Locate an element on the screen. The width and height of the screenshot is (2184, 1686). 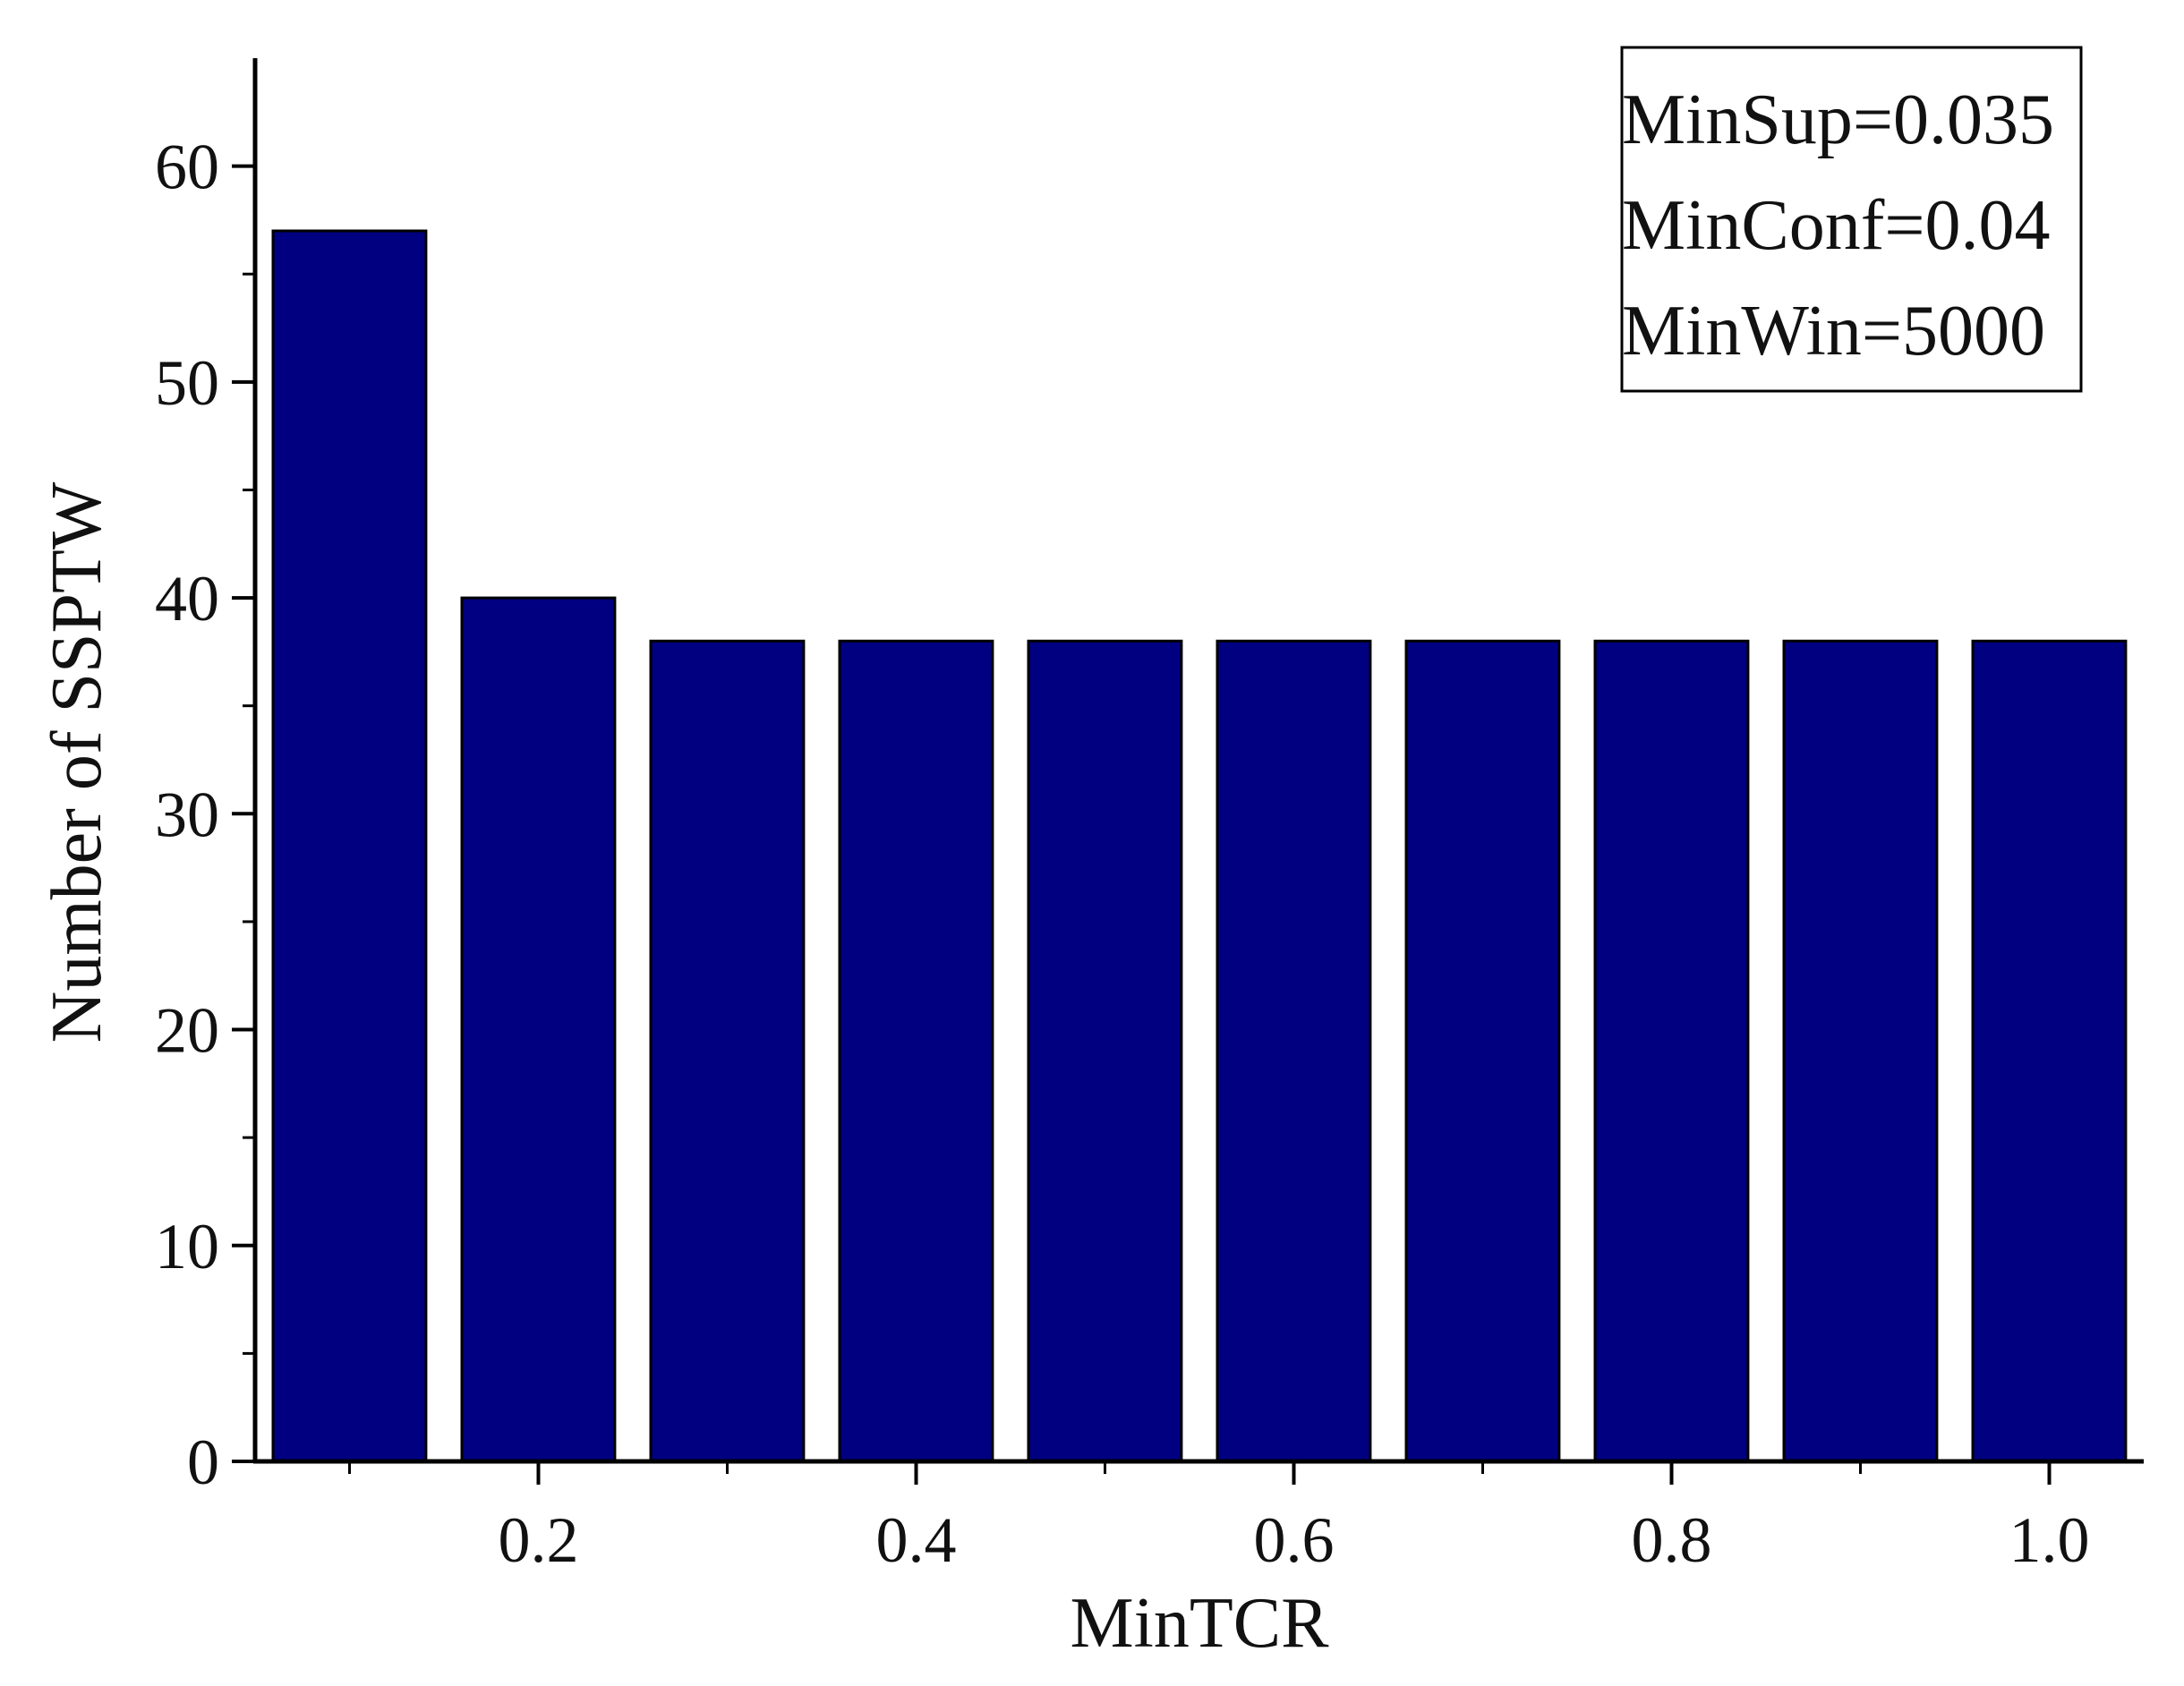
y-tick-label-4: 40 is located at coordinates (187, 598).